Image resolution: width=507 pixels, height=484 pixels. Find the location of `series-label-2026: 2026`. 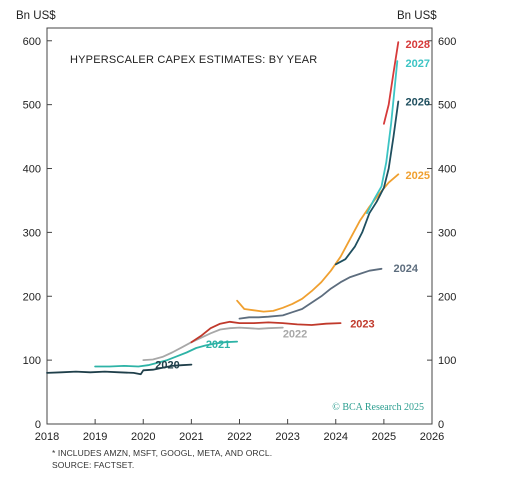

series-label-2026: 2026 is located at coordinates (418, 102).